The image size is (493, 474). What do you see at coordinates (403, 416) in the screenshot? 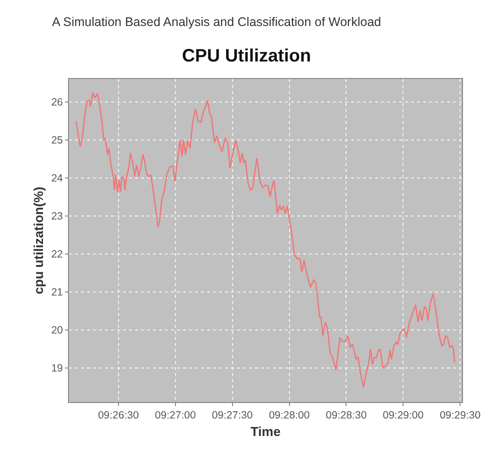
I see `x-tick-label: 09:29:00` at bounding box center [403, 416].